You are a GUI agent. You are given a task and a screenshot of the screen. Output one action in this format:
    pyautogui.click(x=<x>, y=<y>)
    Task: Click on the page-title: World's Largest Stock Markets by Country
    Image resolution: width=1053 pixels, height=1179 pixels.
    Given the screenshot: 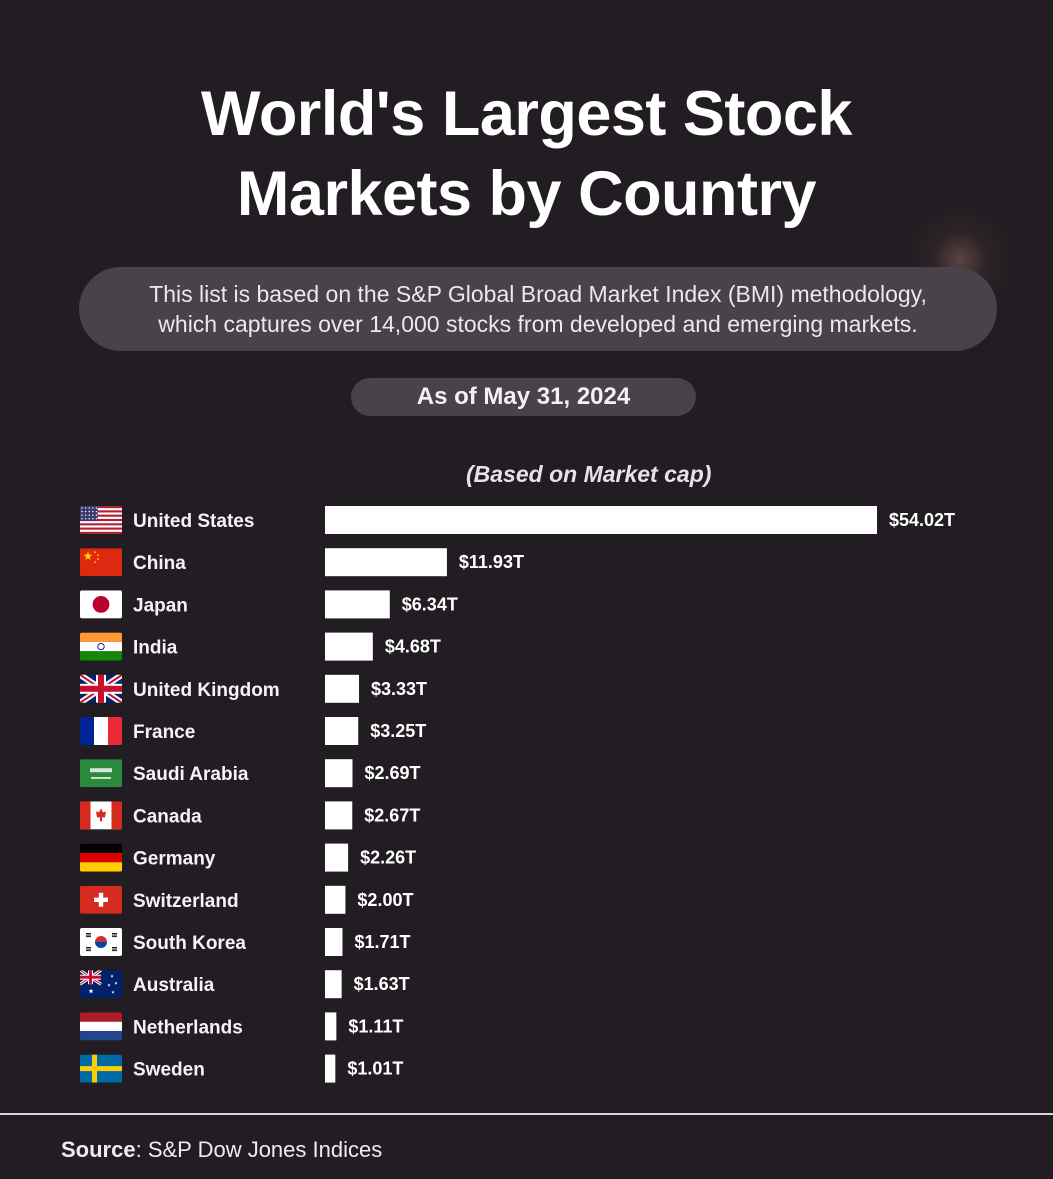 What is the action you would take?
    pyautogui.click(x=526, y=154)
    